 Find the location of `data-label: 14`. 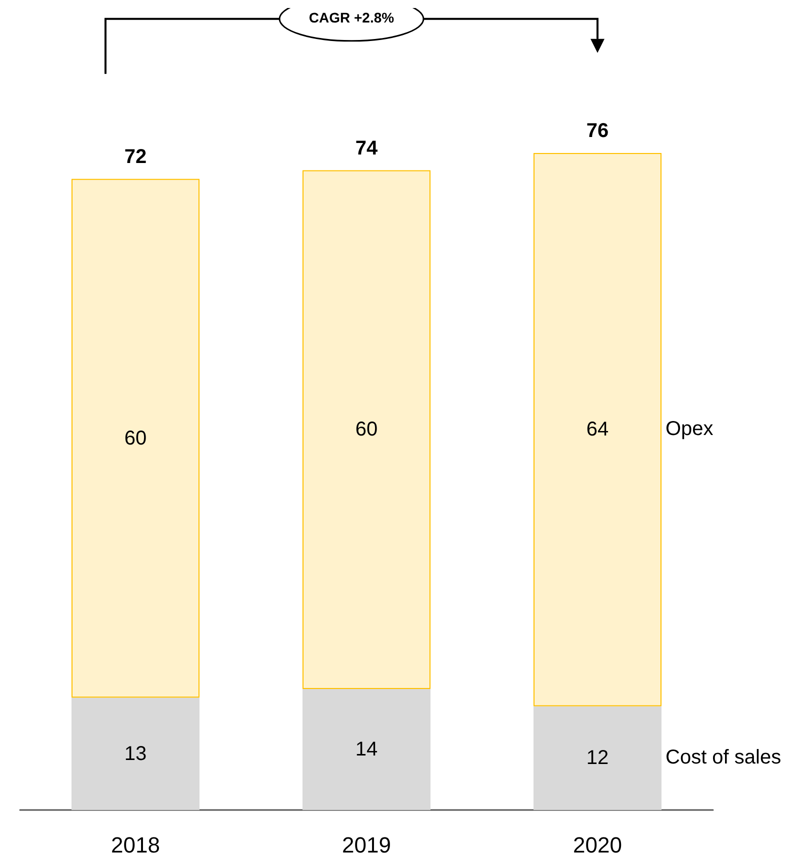

data-label: 14 is located at coordinates (366, 749).